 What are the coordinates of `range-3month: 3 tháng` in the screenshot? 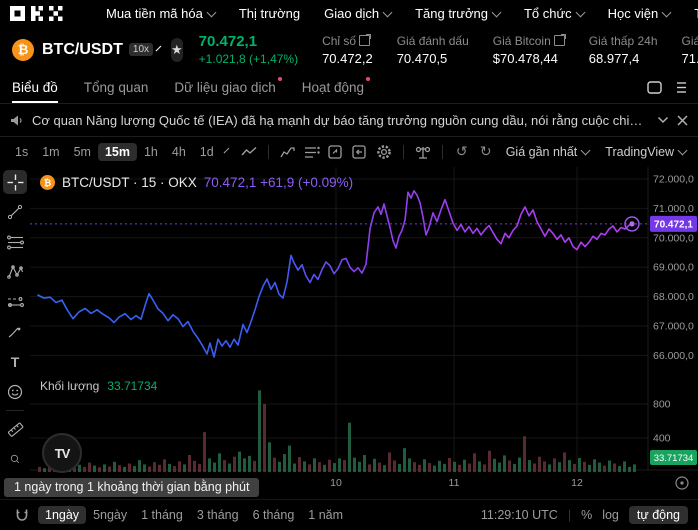 It's located at (218, 515).